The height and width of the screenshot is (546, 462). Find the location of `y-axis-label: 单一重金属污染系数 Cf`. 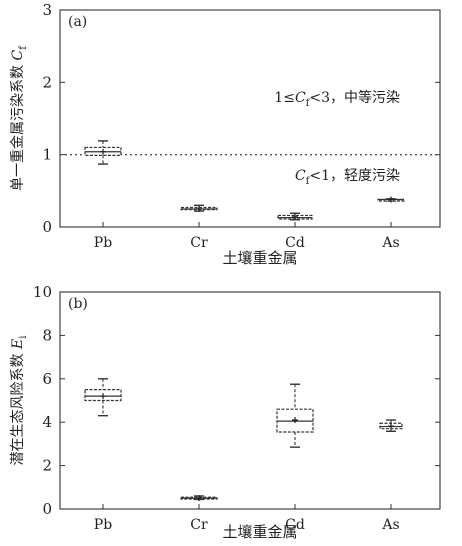

y-axis-label: 单一重金属污染系数 Cf is located at coordinates (19, 118).